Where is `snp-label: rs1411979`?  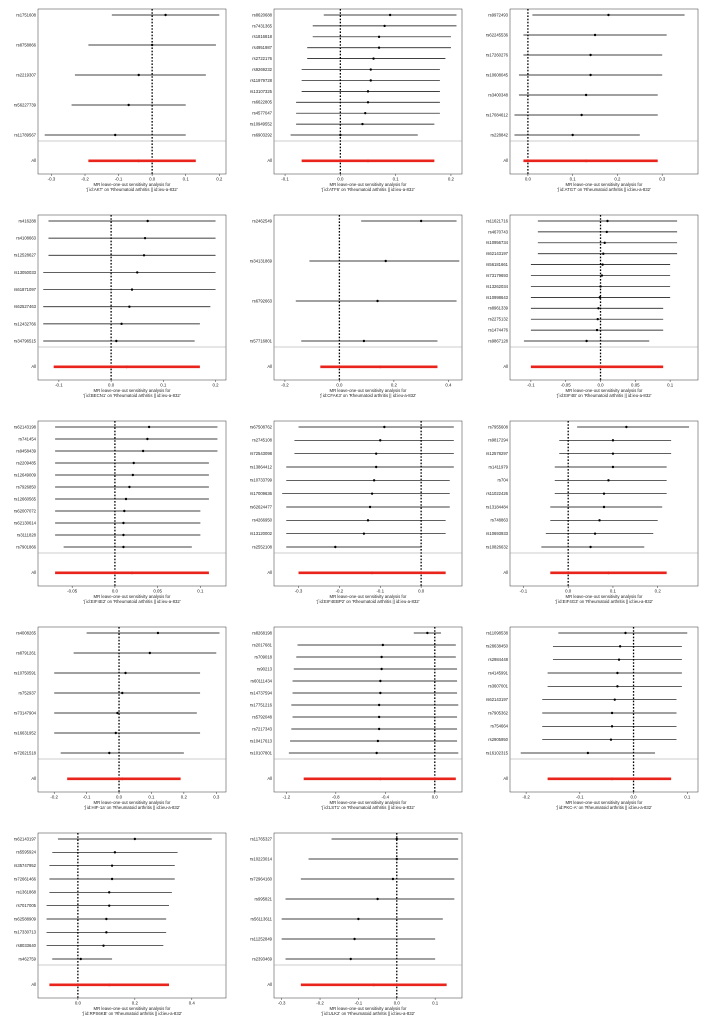 snp-label: rs1411979 is located at coordinates (499, 466).